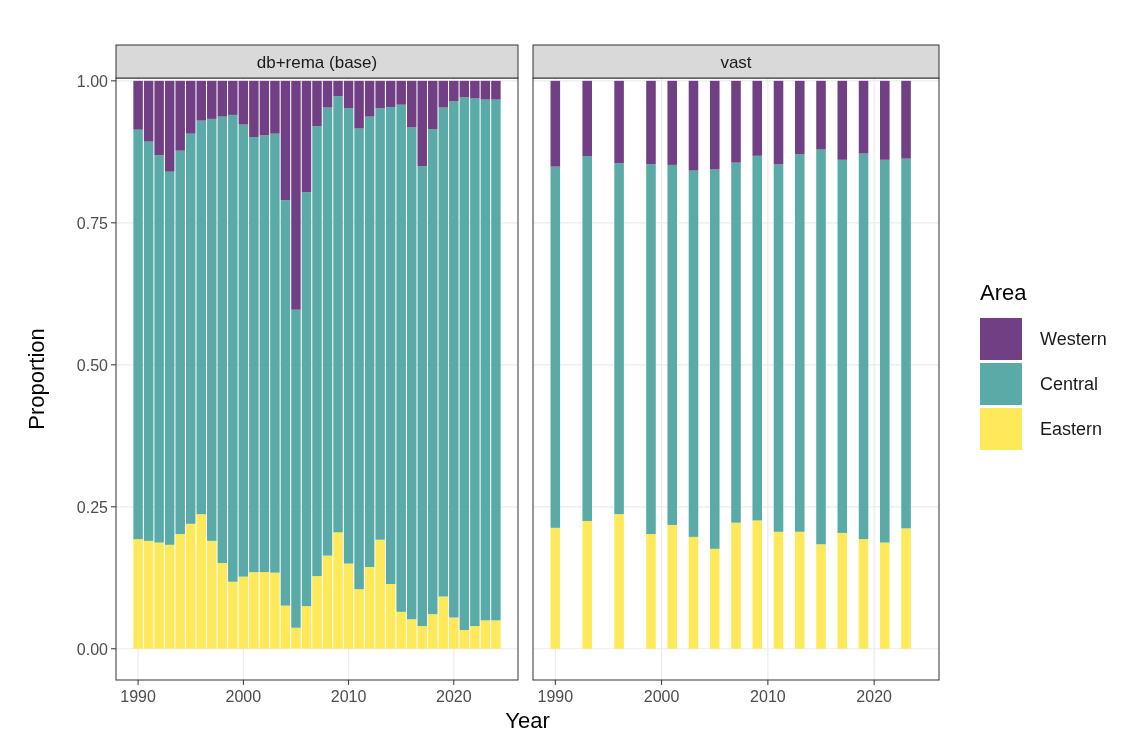 This screenshot has width=1148, height=741. What do you see at coordinates (92, 649) in the screenshot?
I see `y-tick-label: 0.00` at bounding box center [92, 649].